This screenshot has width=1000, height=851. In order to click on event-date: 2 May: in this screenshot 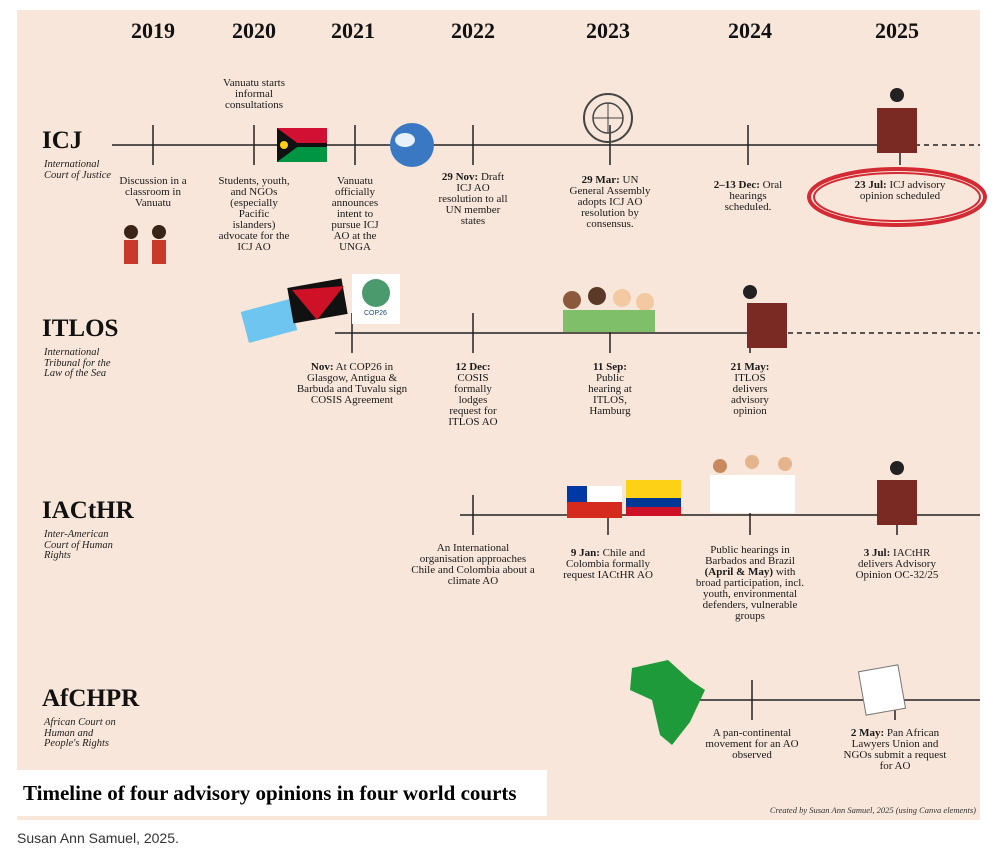, I will do `click(867, 733)`.